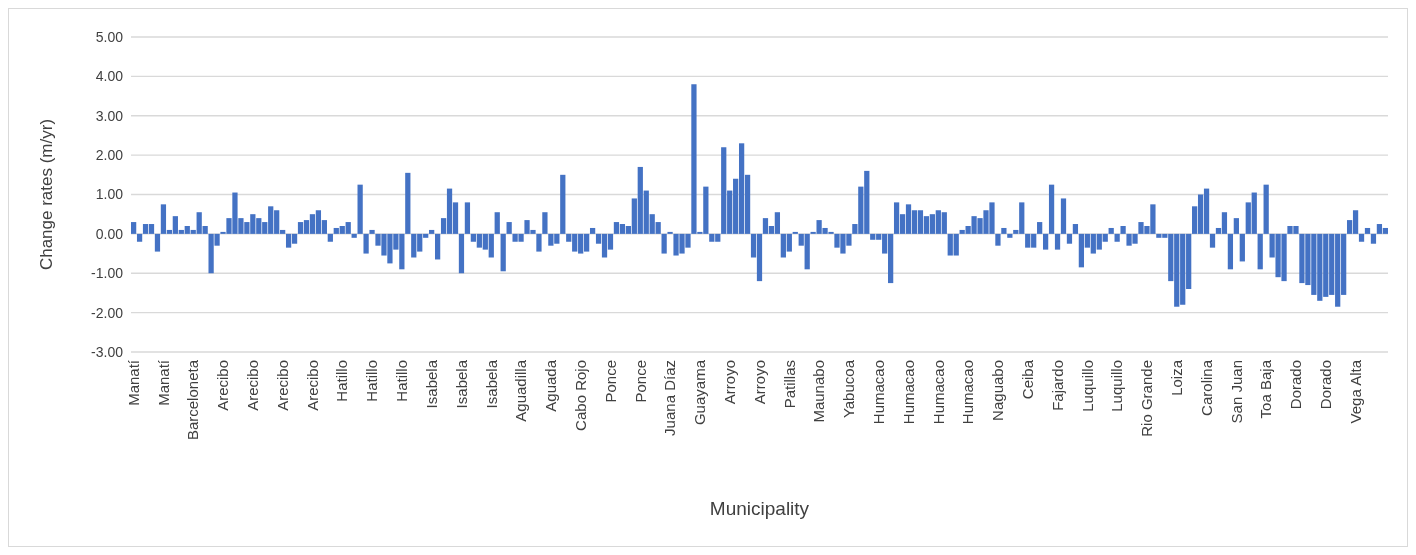 The image size is (1416, 555). What do you see at coordinates (193, 400) in the screenshot?
I see `x-tick-label: Barceloneta` at bounding box center [193, 400].